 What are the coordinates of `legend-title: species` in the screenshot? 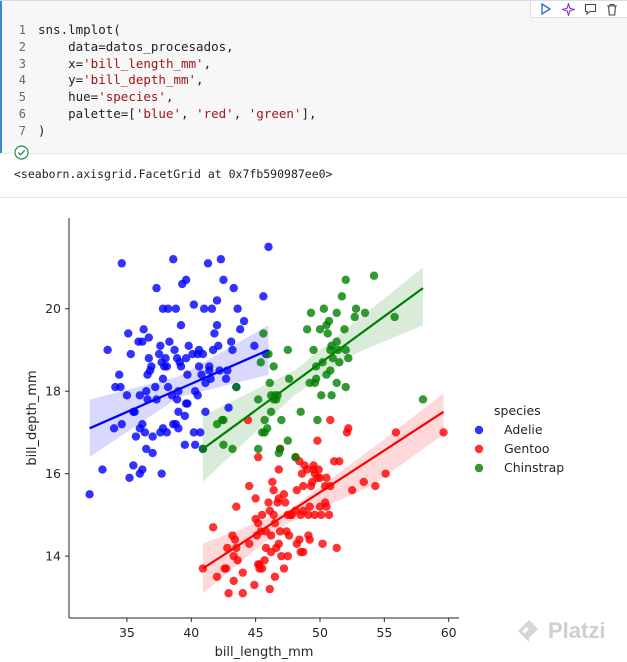 It's located at (517, 410).